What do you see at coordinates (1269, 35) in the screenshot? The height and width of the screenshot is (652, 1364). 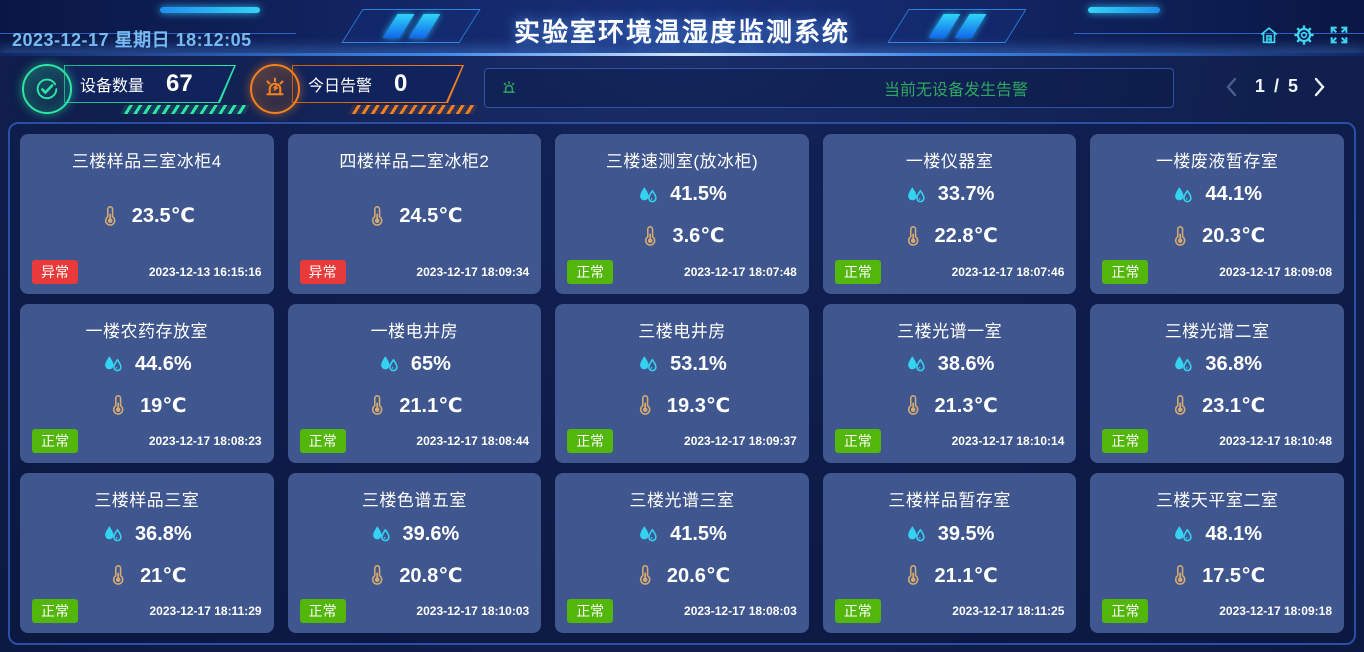 I see `home-icon` at bounding box center [1269, 35].